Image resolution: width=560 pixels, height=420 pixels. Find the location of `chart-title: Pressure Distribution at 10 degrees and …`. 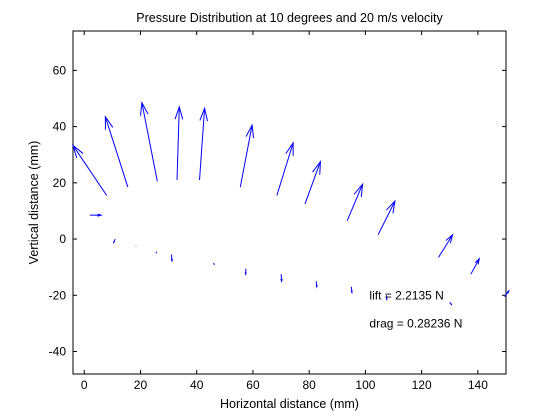

chart-title: Pressure Distribution at 10 degrees and … is located at coordinates (289, 18).